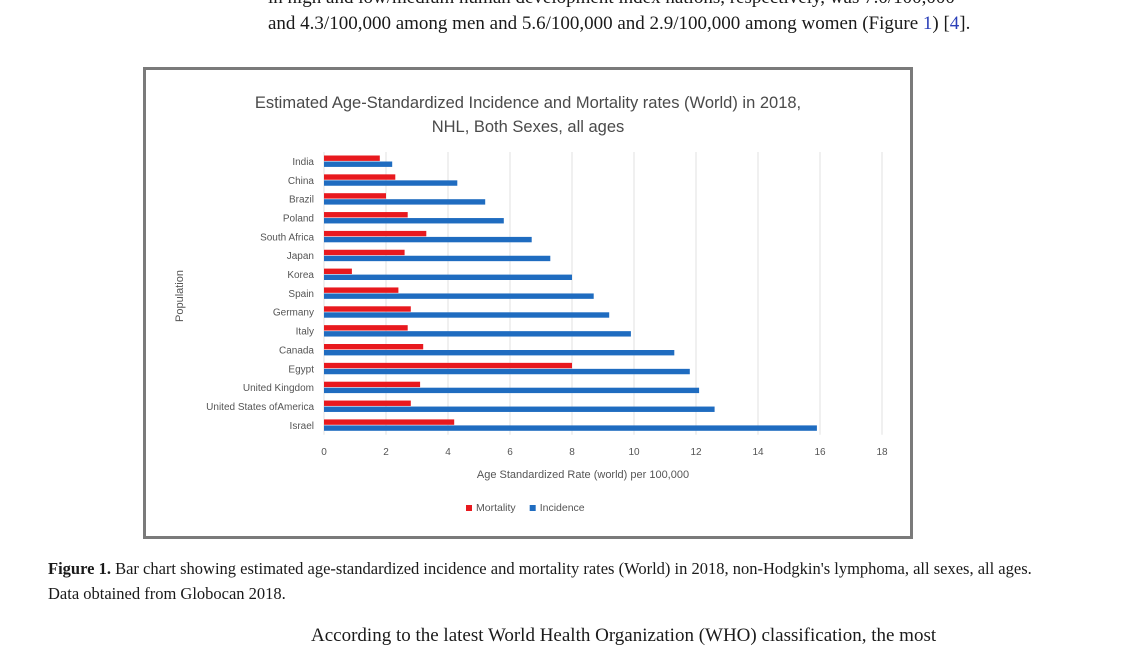 This screenshot has height=648, width=1122. Describe the element at coordinates (562, 508) in the screenshot. I see `legend-label: Incidence` at that location.